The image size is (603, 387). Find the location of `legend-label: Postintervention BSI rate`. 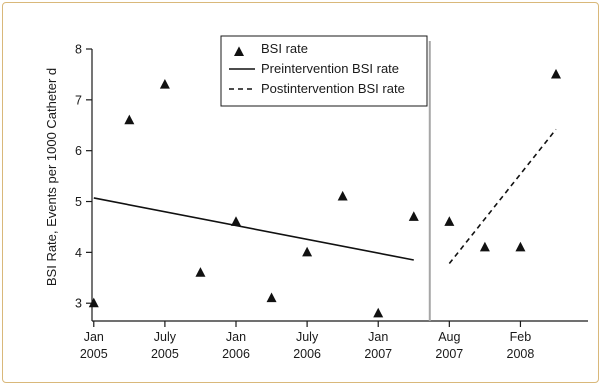

legend-label: Postintervention BSI rate is located at coordinates (333, 88).